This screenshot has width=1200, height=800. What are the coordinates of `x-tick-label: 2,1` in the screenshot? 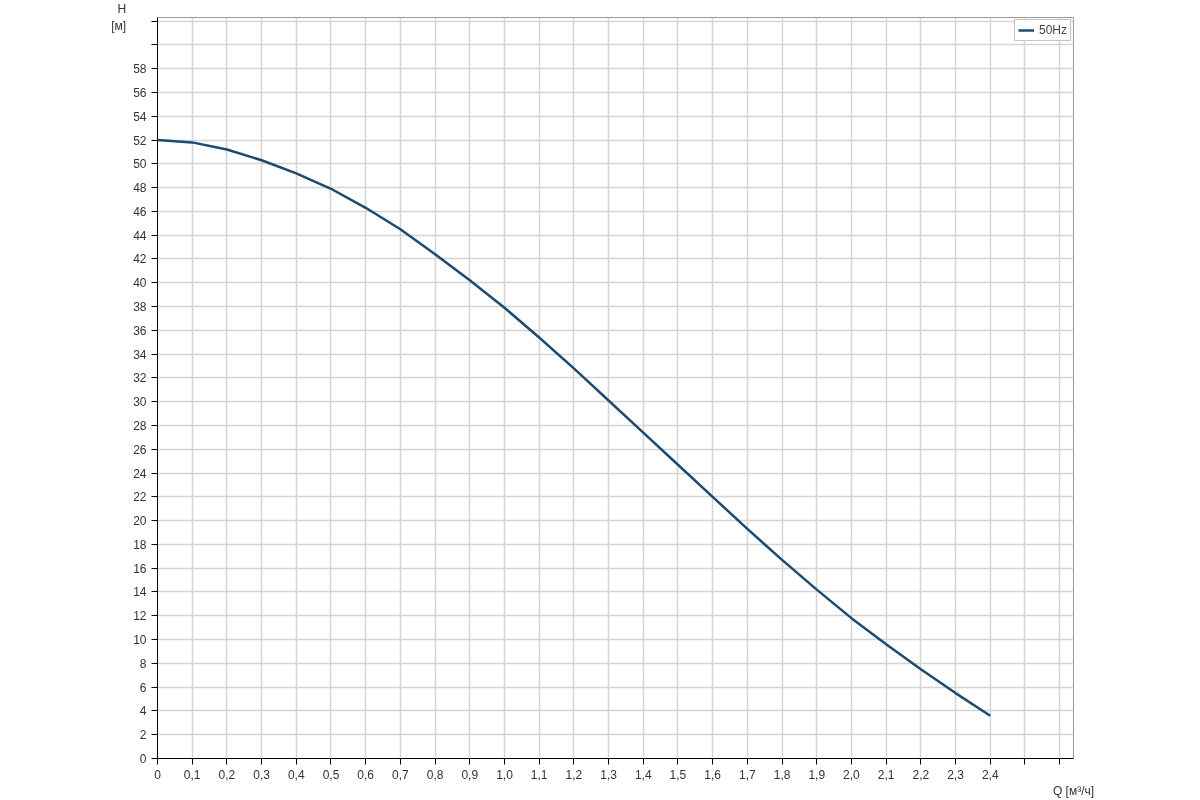 It's located at (886, 774).